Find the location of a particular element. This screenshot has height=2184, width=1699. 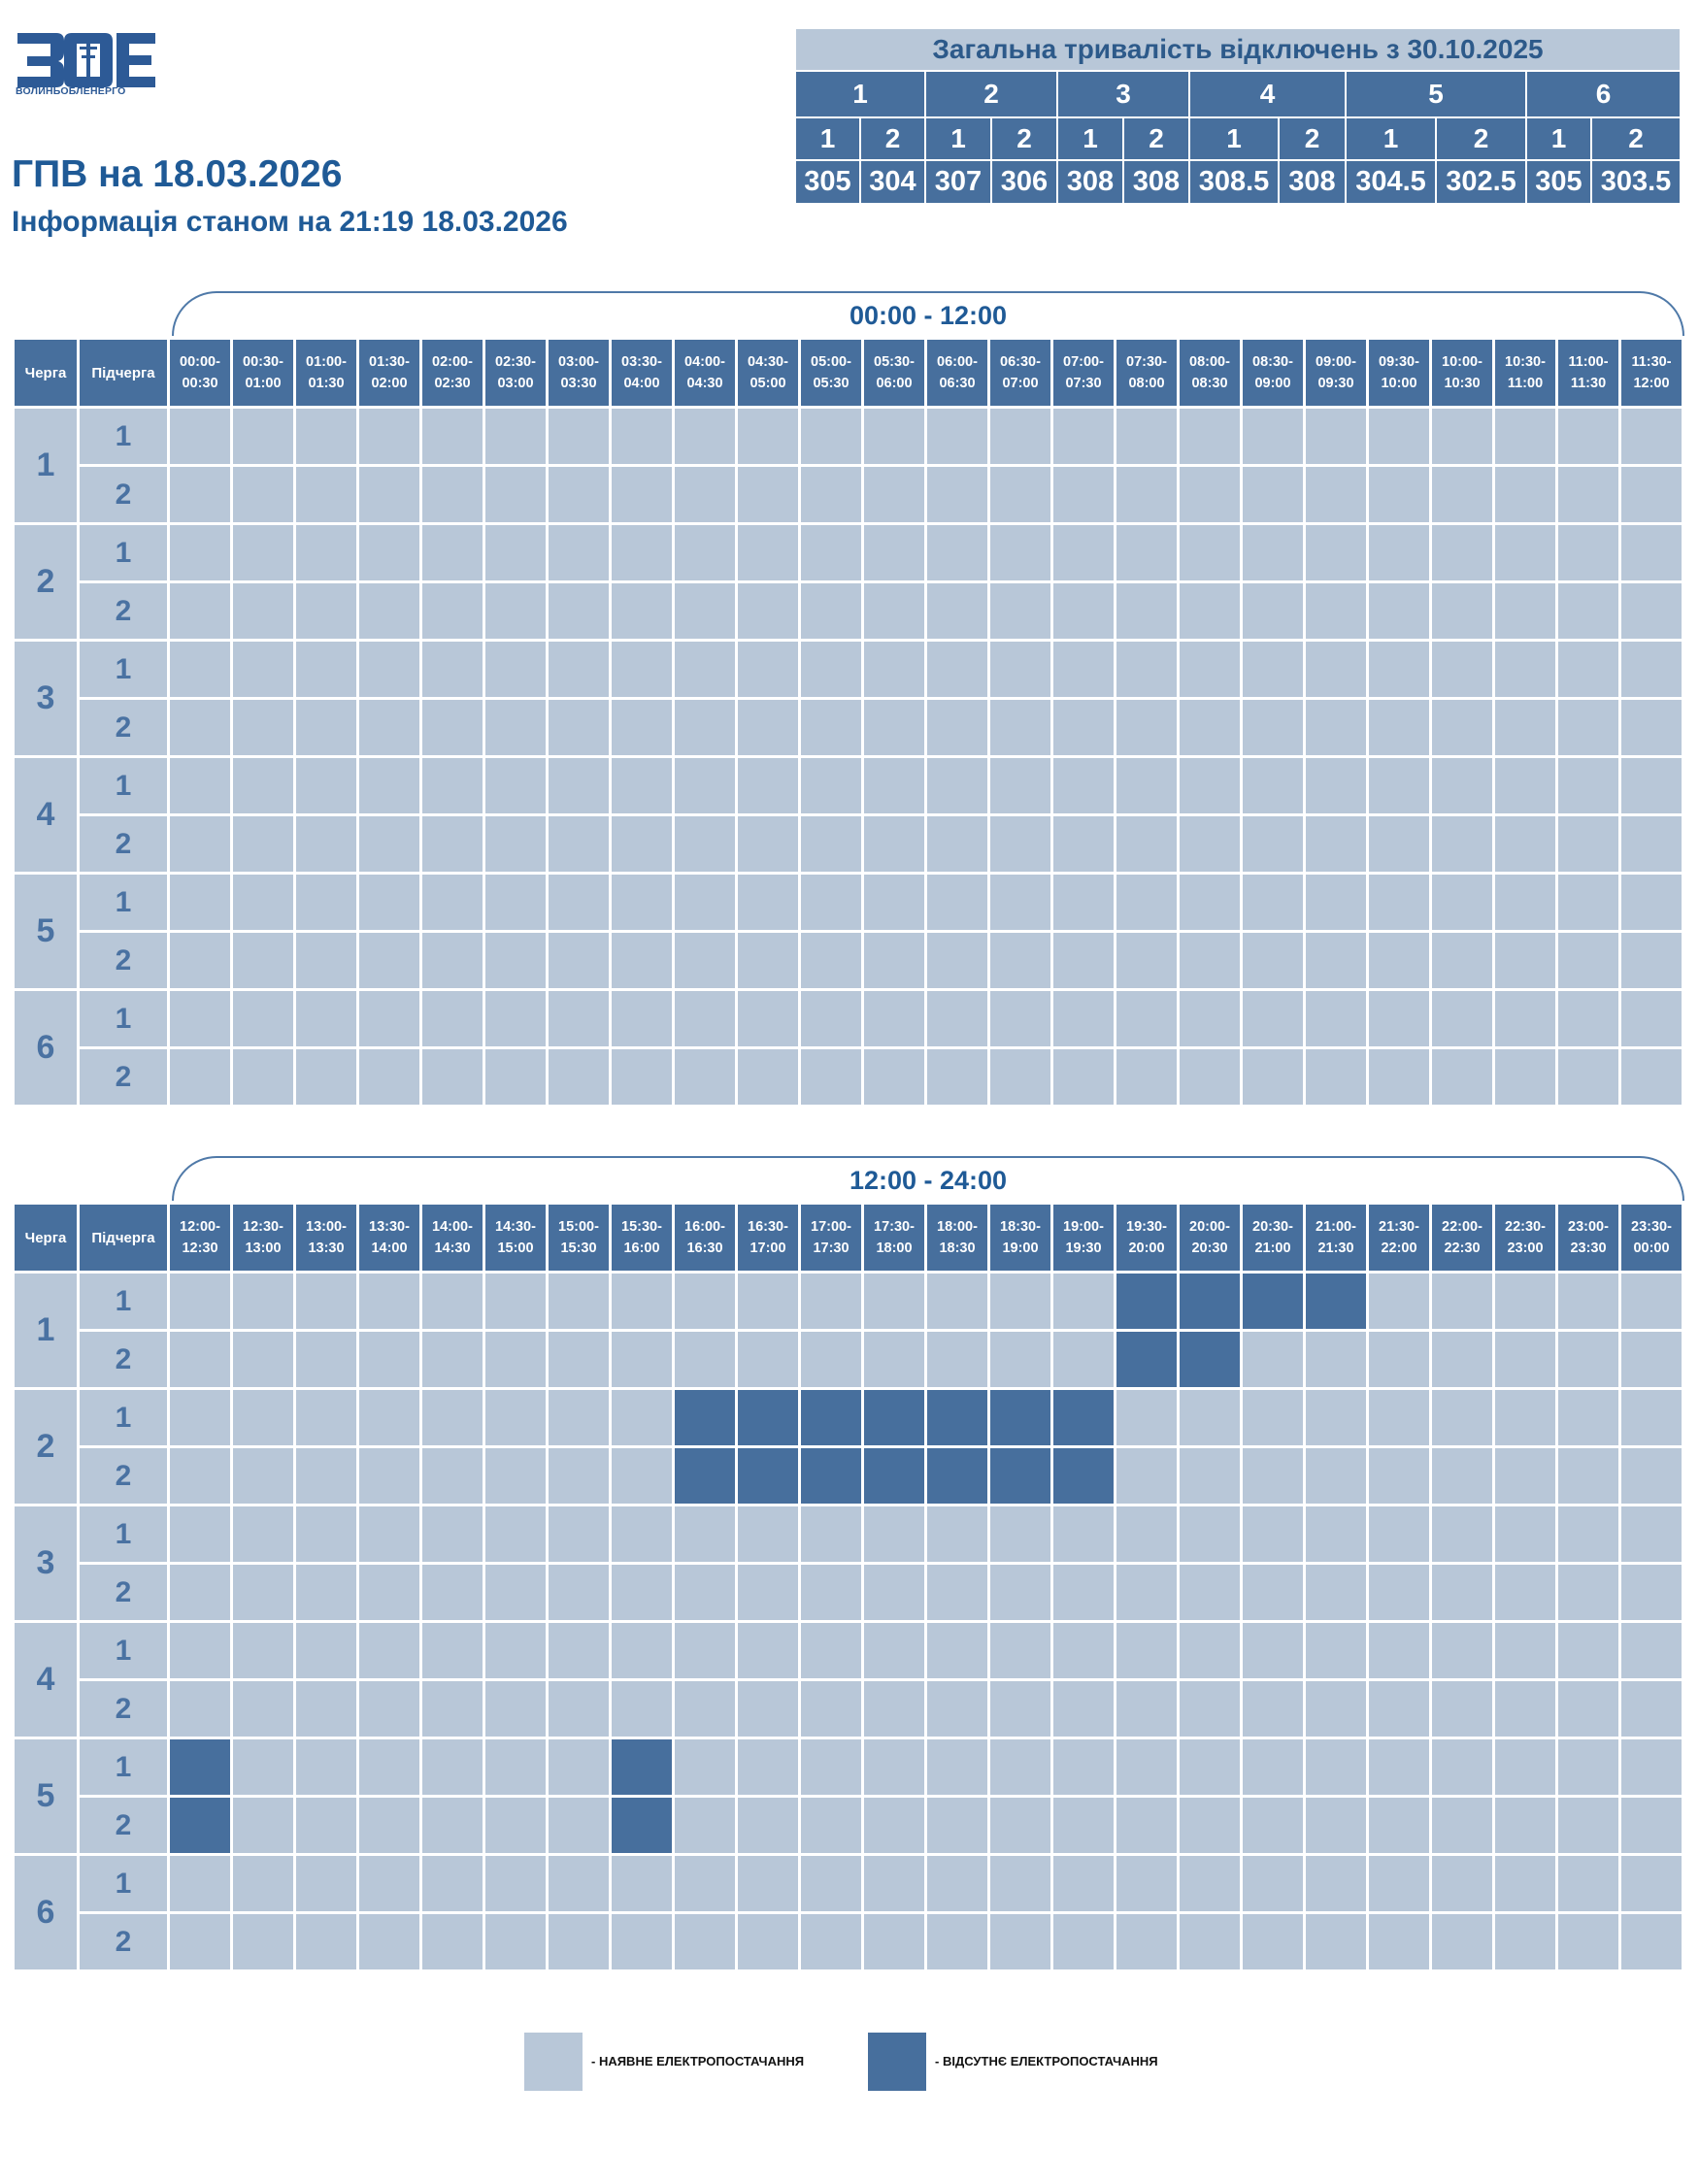

schedule-row: 2 is located at coordinates (849, 1592).